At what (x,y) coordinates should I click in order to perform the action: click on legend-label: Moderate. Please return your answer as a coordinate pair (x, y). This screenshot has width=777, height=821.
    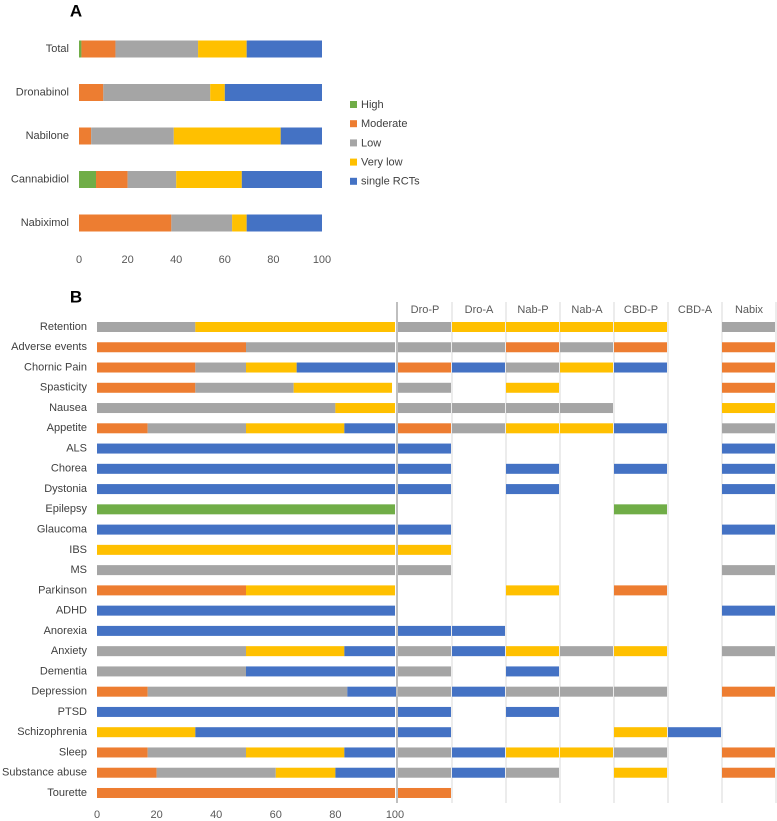
    Looking at the image, I should click on (384, 124).